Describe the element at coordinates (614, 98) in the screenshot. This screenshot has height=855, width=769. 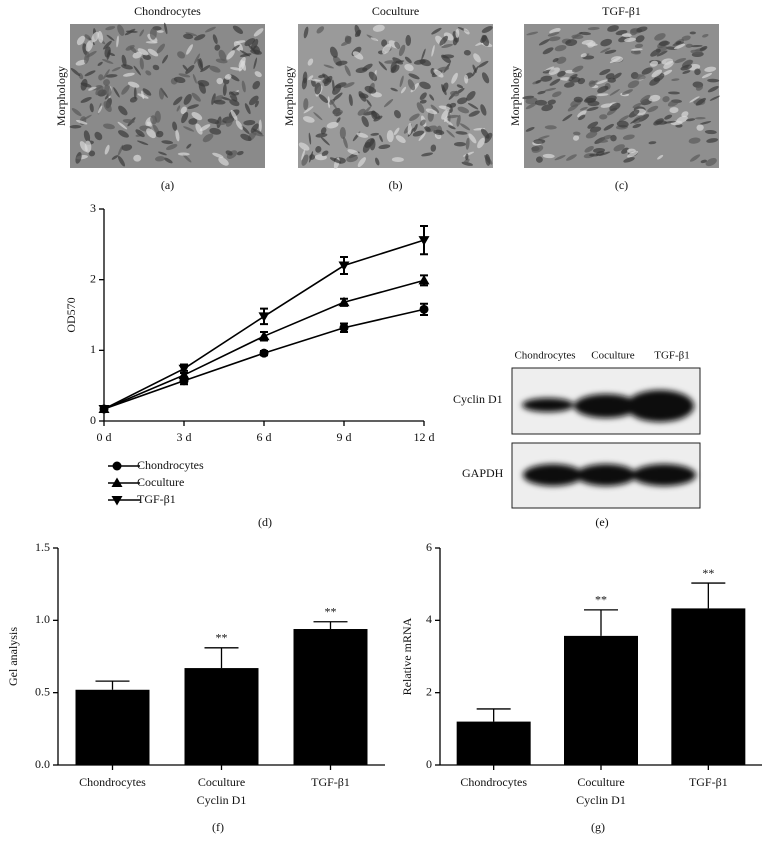
I see `micrograph: TGF-β1 Morphology (c)` at that location.